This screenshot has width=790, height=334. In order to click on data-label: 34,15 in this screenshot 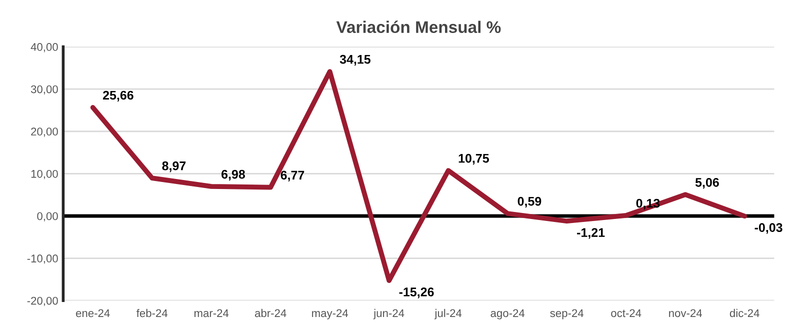, I will do `click(355, 60)`.